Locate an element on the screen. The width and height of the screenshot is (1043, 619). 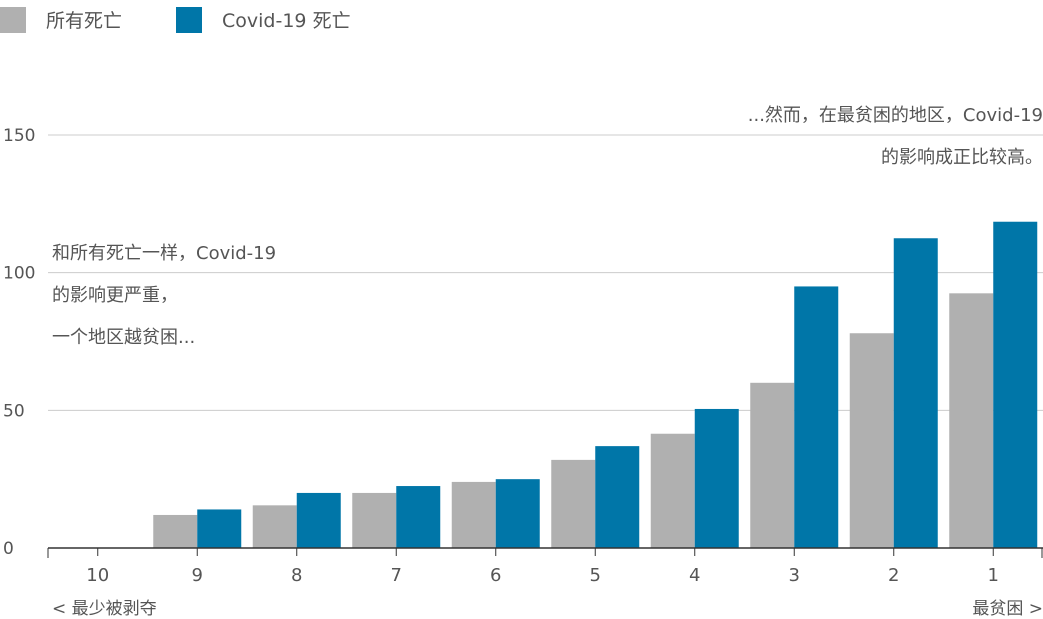
x-tick-label-2: 2 is located at coordinates (893, 575).